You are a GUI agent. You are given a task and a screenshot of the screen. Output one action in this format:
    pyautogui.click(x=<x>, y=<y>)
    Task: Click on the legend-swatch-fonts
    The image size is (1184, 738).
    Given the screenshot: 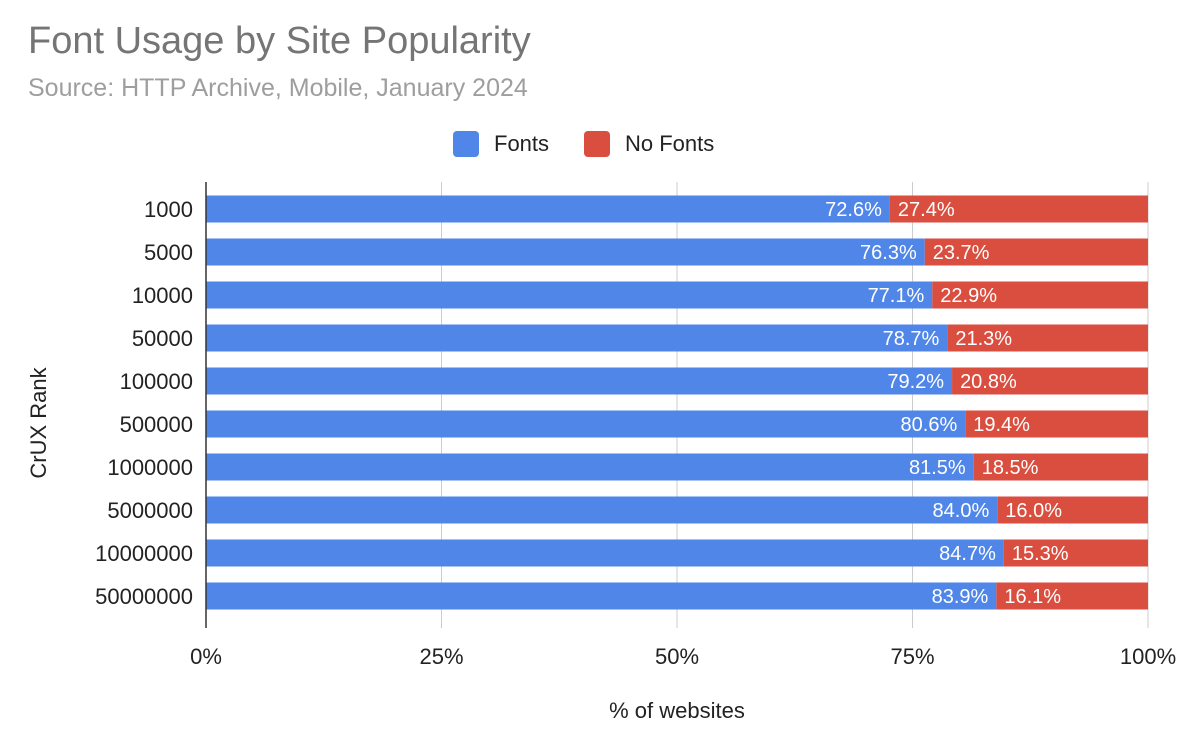 What is the action you would take?
    pyautogui.click(x=466, y=144)
    